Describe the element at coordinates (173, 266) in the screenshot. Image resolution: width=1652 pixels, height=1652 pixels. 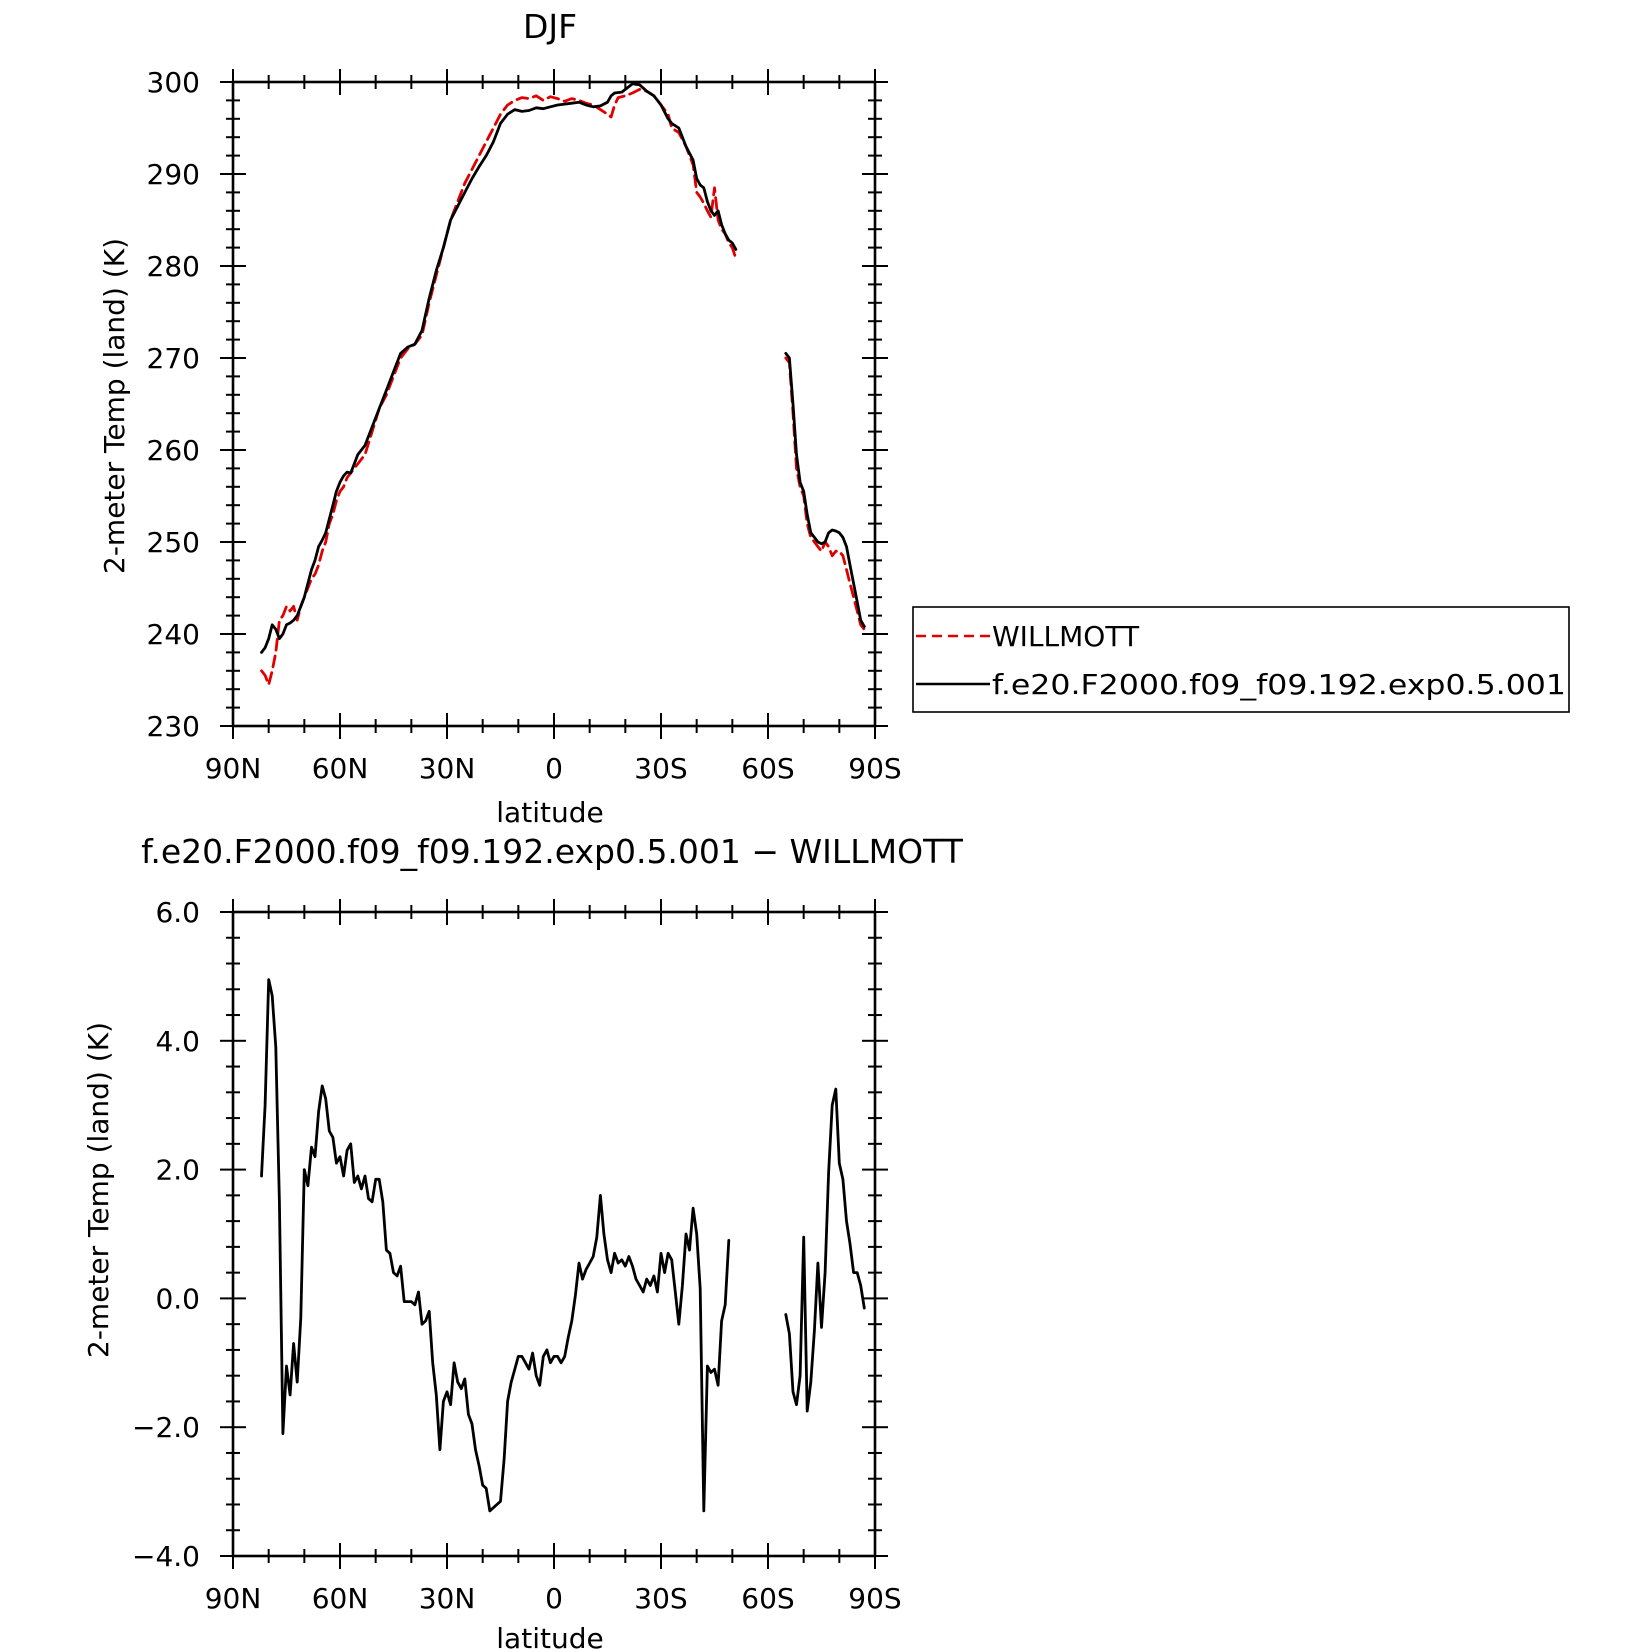
I see `top-ytick-label: 280` at that location.